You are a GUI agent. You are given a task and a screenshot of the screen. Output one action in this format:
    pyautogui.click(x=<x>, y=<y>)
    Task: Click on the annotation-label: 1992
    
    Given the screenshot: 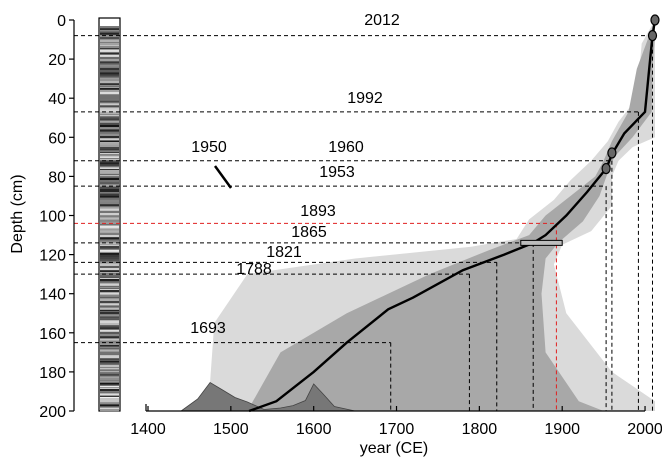 What is the action you would take?
    pyautogui.click(x=365, y=98)
    